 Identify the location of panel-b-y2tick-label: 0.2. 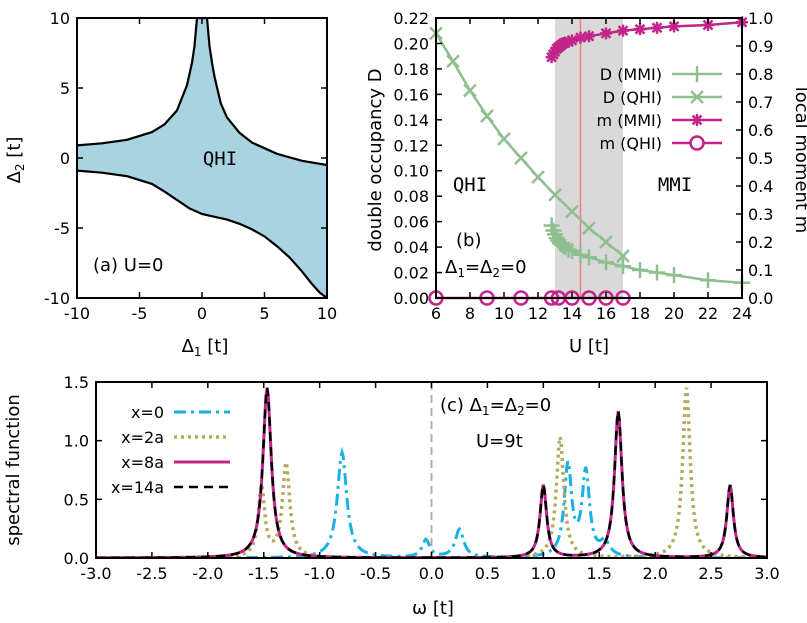
(760, 242).